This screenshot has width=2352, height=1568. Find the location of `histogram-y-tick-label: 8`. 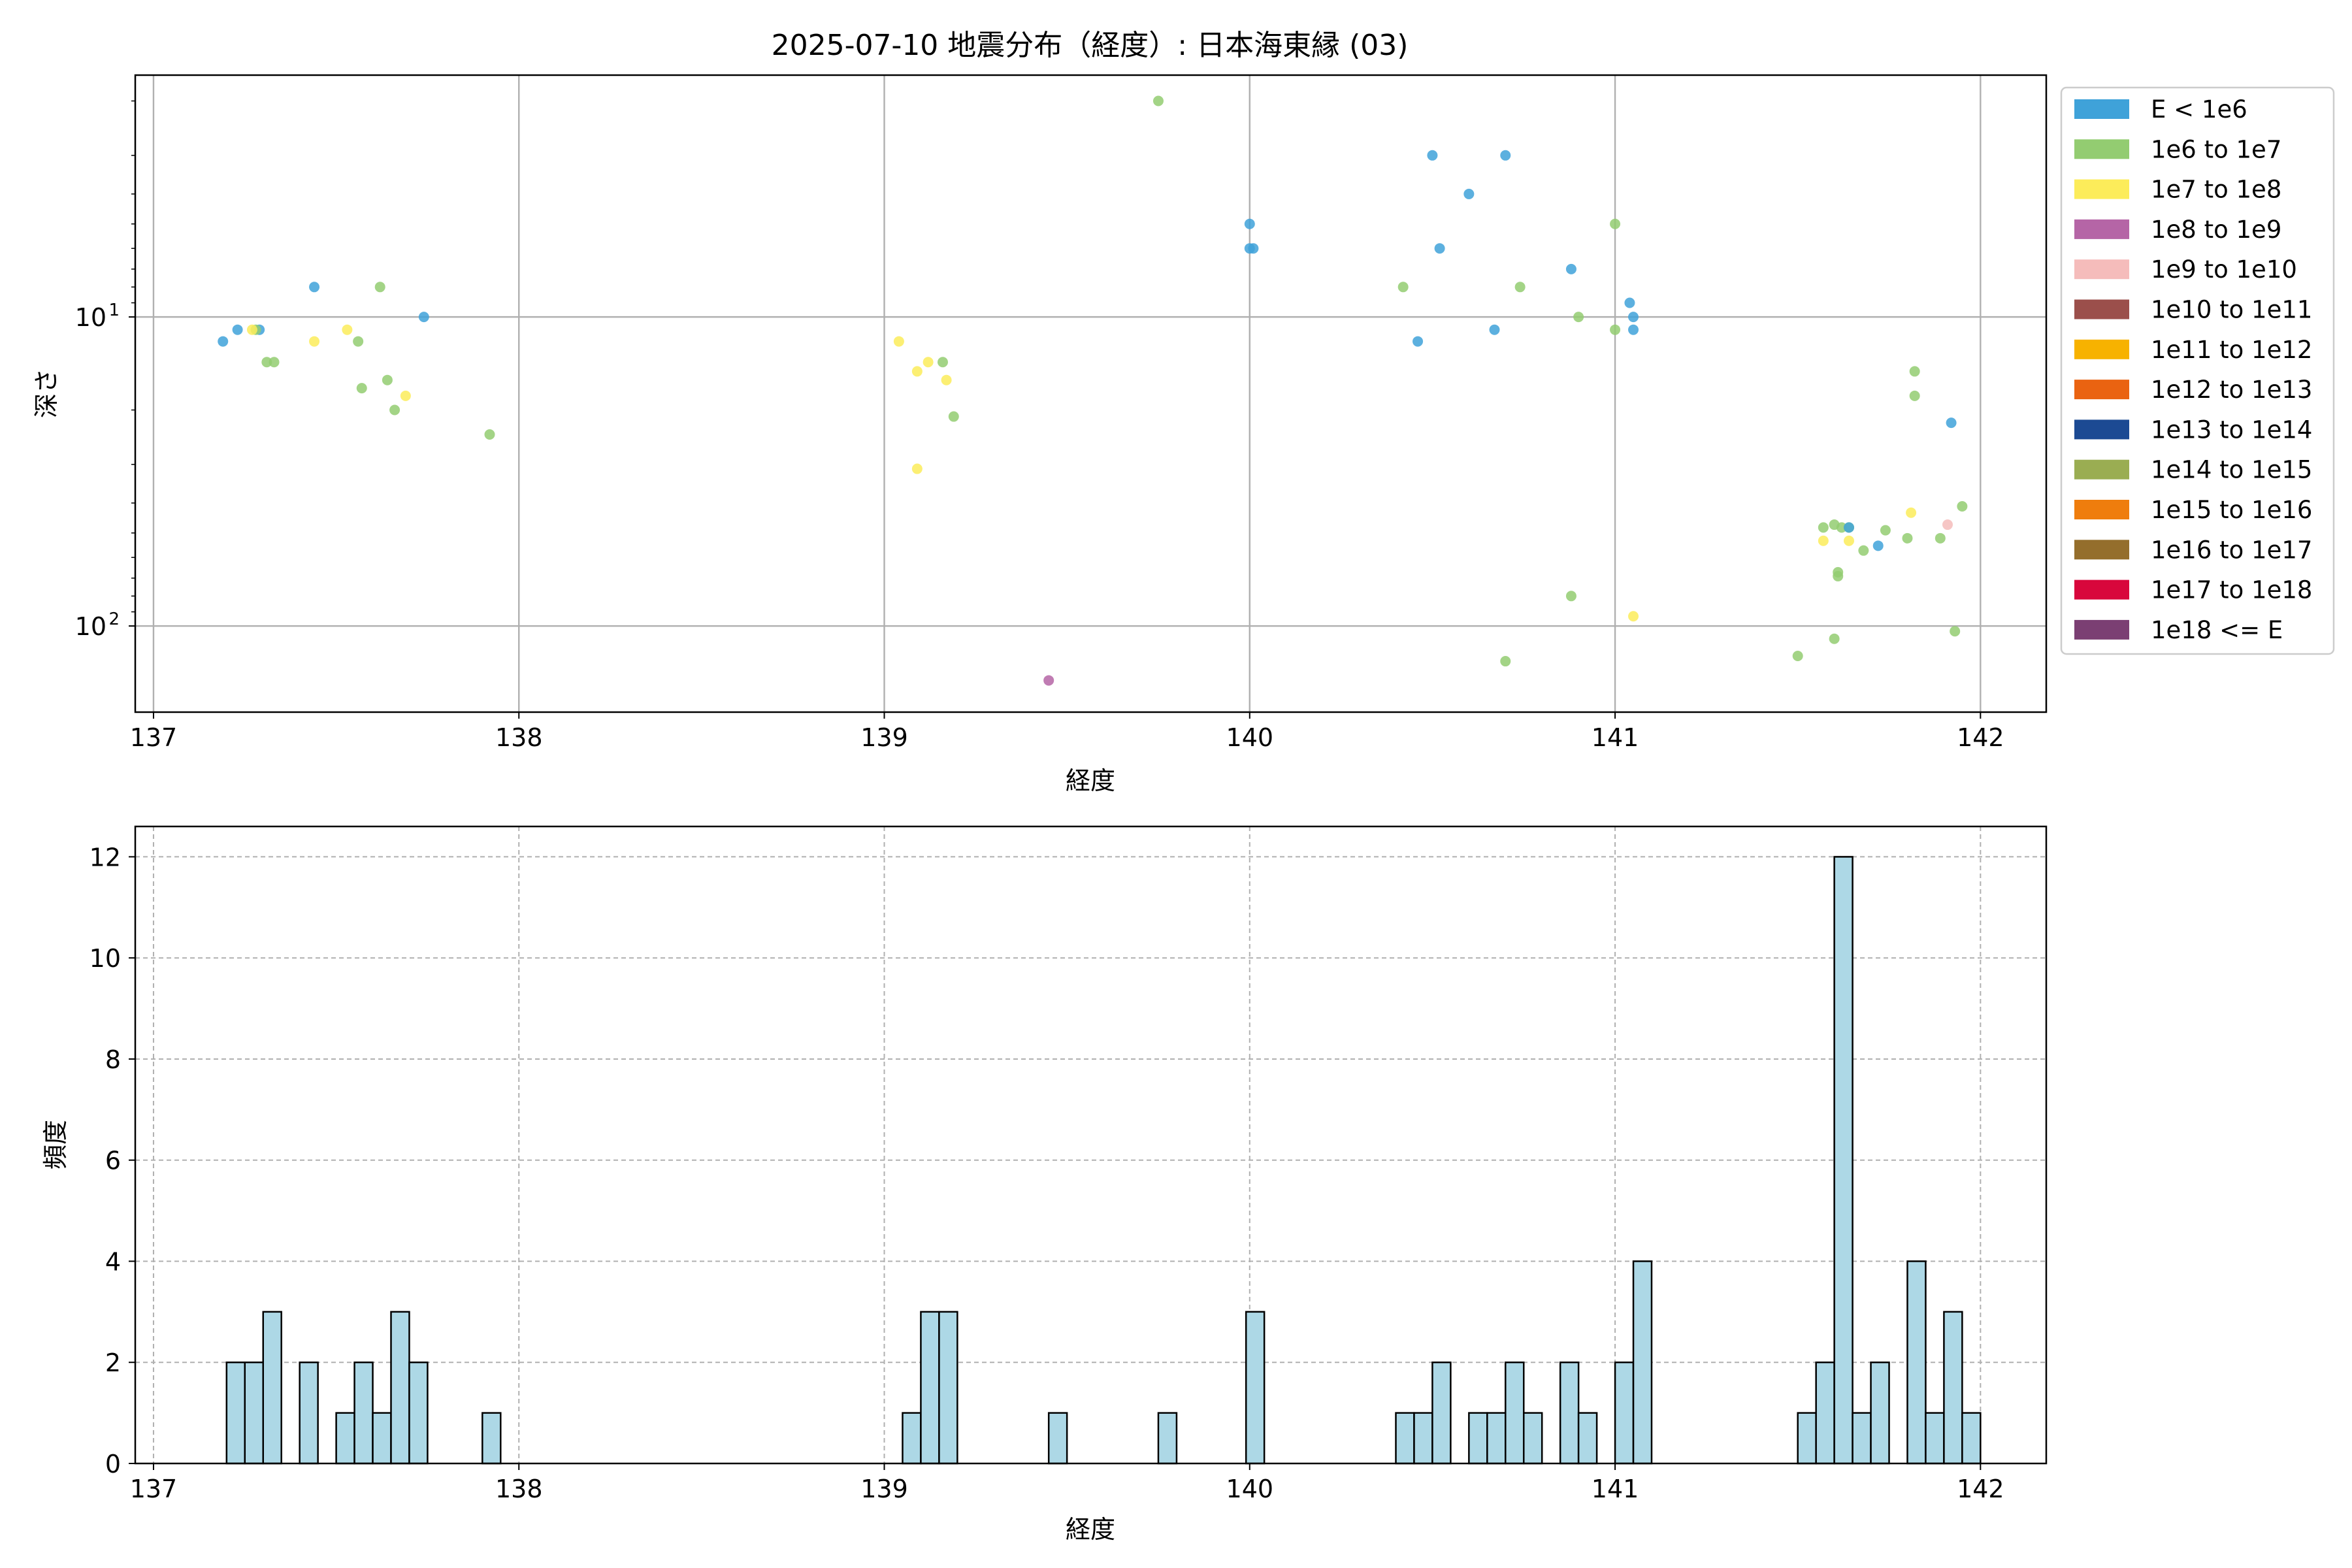

histogram-y-tick-label: 8 is located at coordinates (113, 1059).